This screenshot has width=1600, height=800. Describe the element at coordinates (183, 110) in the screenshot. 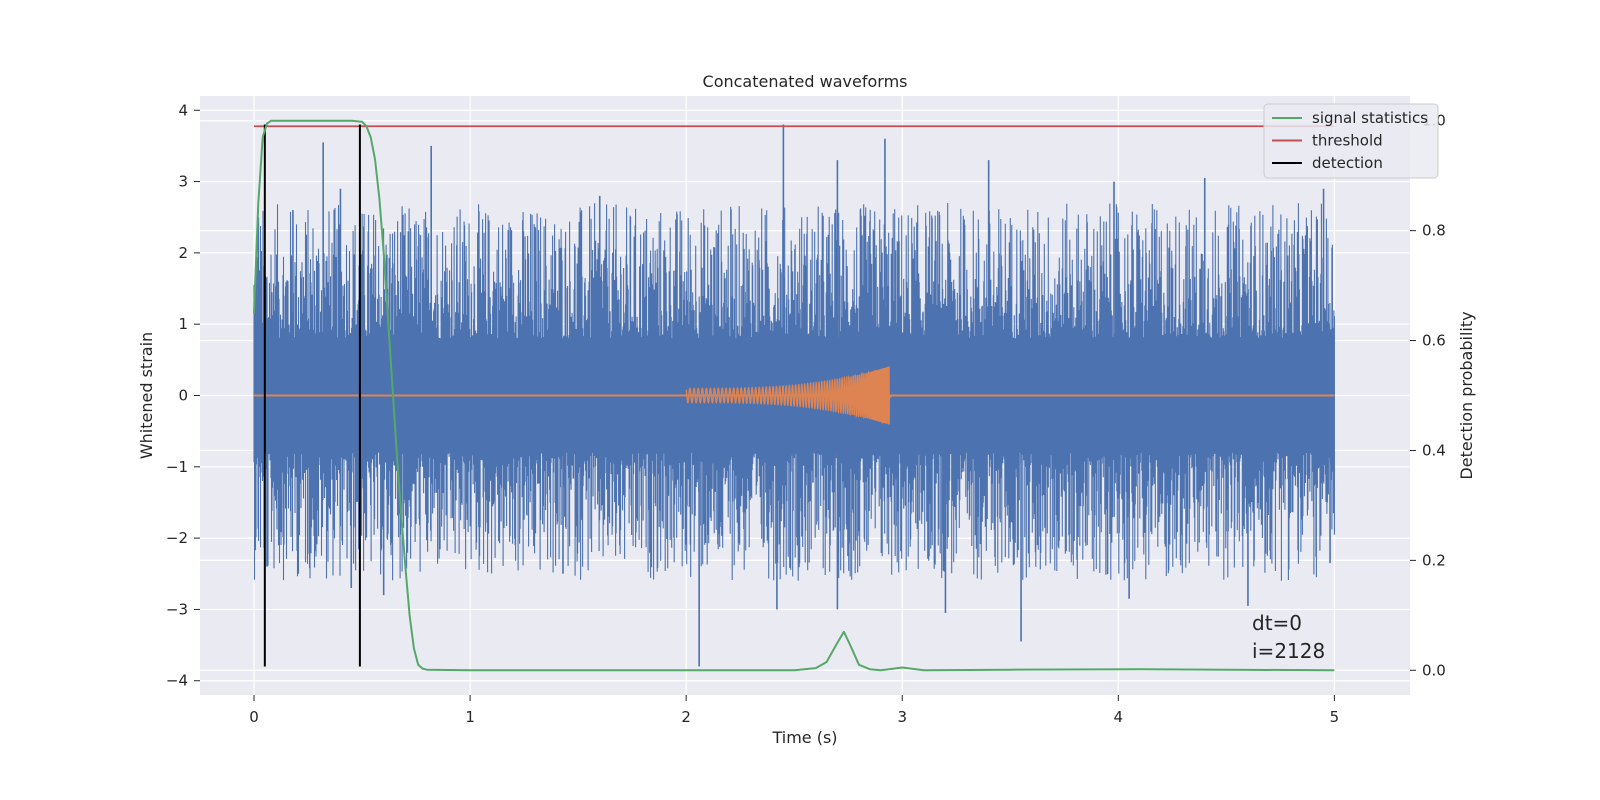

I see `y-tick-label: 4` at that location.